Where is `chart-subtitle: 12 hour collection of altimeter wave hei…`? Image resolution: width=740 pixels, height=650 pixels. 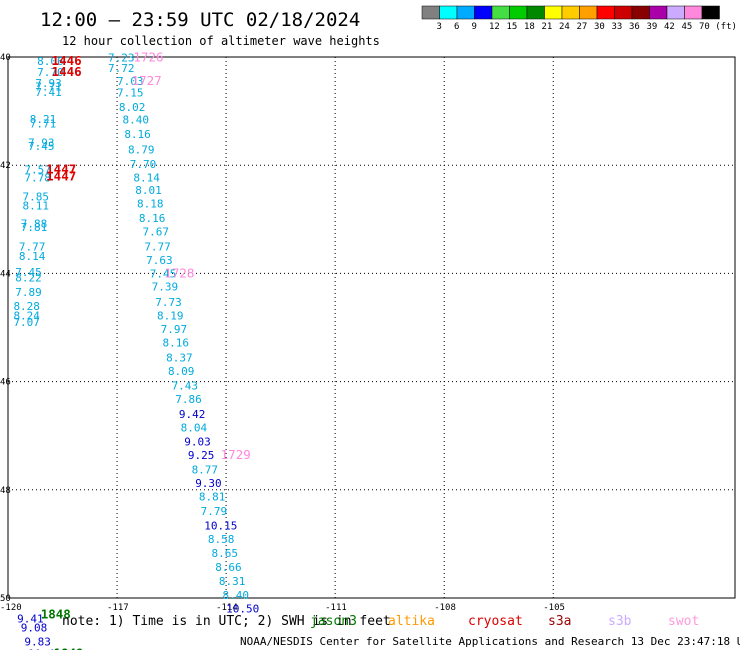
chart-subtitle: 12 hour collection of altimeter wave hei… is located at coordinates (221, 41).